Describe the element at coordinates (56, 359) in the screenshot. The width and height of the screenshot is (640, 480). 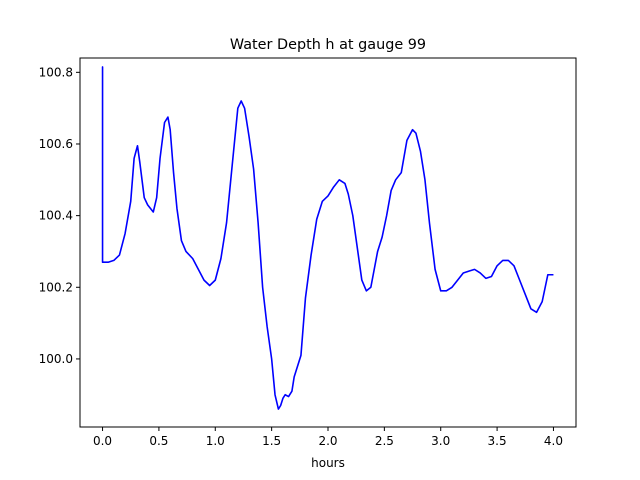
I see `y-tick-label: 100.0` at that location.